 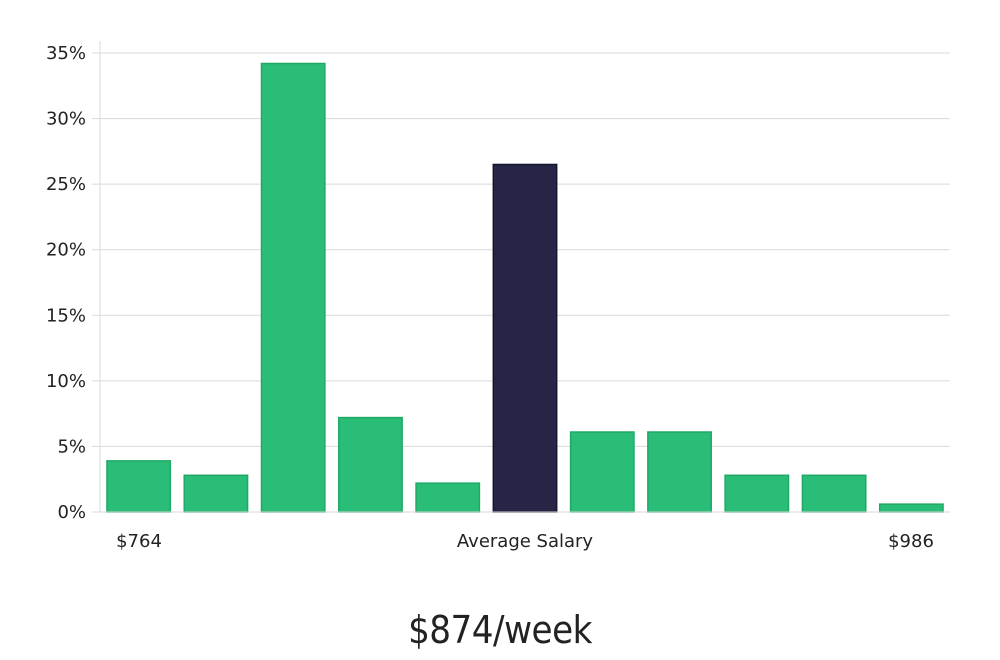 I want to click on y-tick-label: 20%, so click(x=66, y=250).